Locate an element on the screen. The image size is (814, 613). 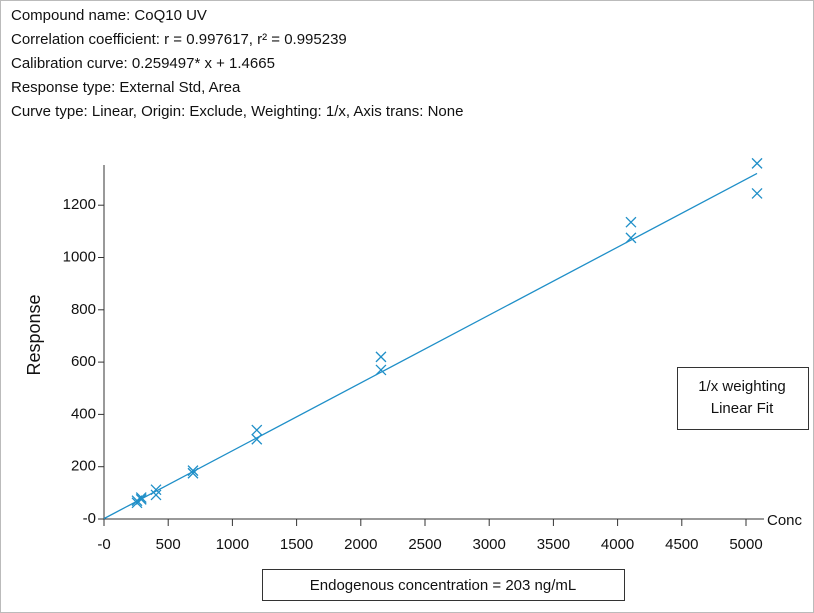
x-tick-label: 3500 is located at coordinates (553, 544).